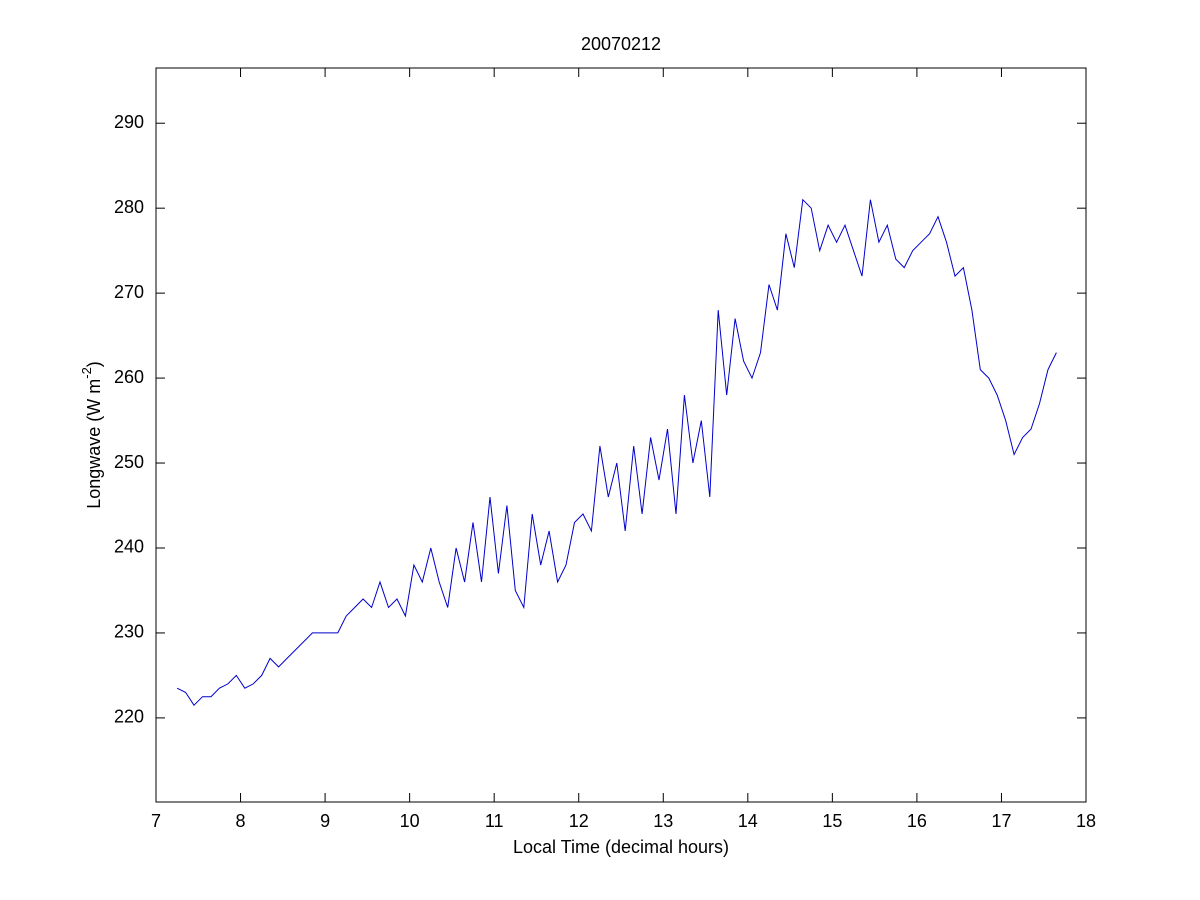 The height and width of the screenshot is (900, 1200). Describe the element at coordinates (129, 207) in the screenshot. I see `y-tick-label: 280` at that location.